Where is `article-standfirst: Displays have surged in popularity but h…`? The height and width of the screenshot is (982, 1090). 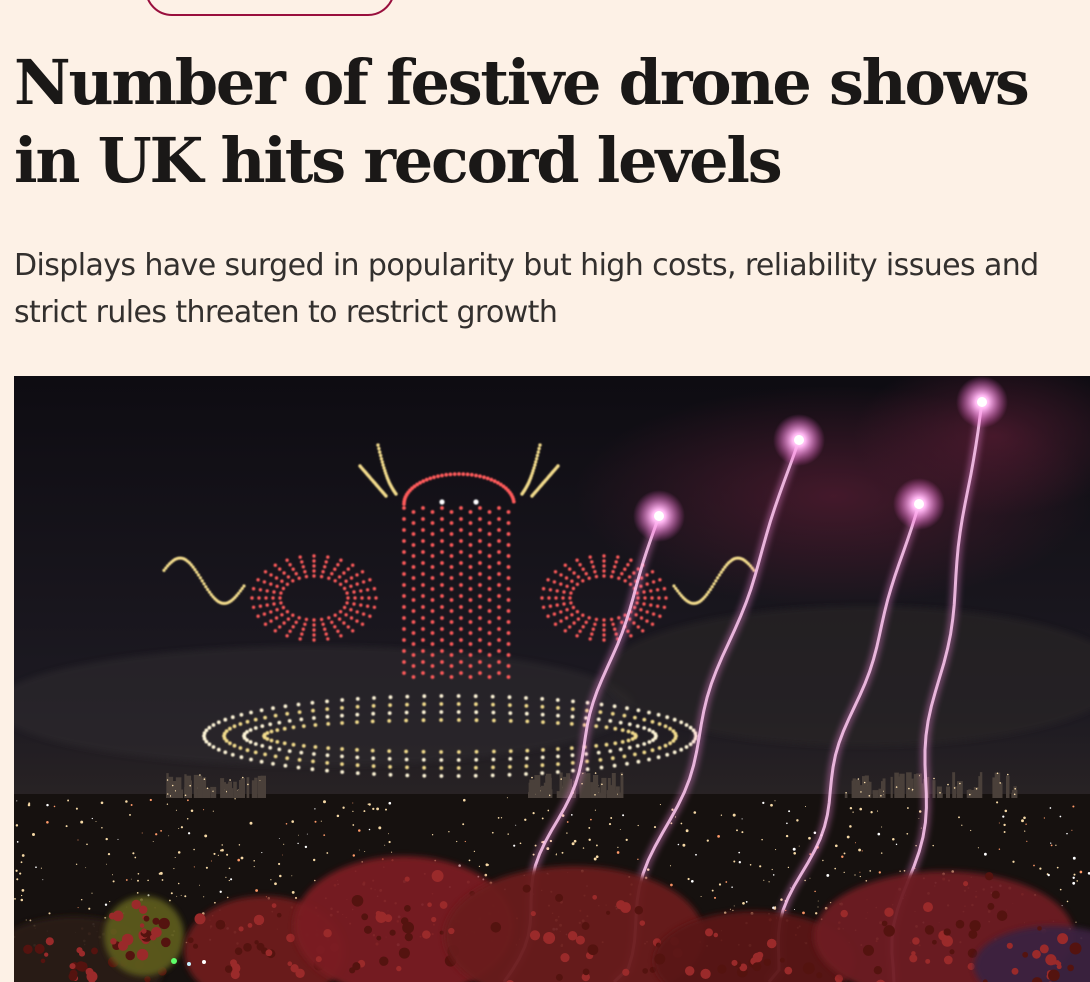
article-standfirst: Displays have surged in popularity but h… is located at coordinates (526, 289).